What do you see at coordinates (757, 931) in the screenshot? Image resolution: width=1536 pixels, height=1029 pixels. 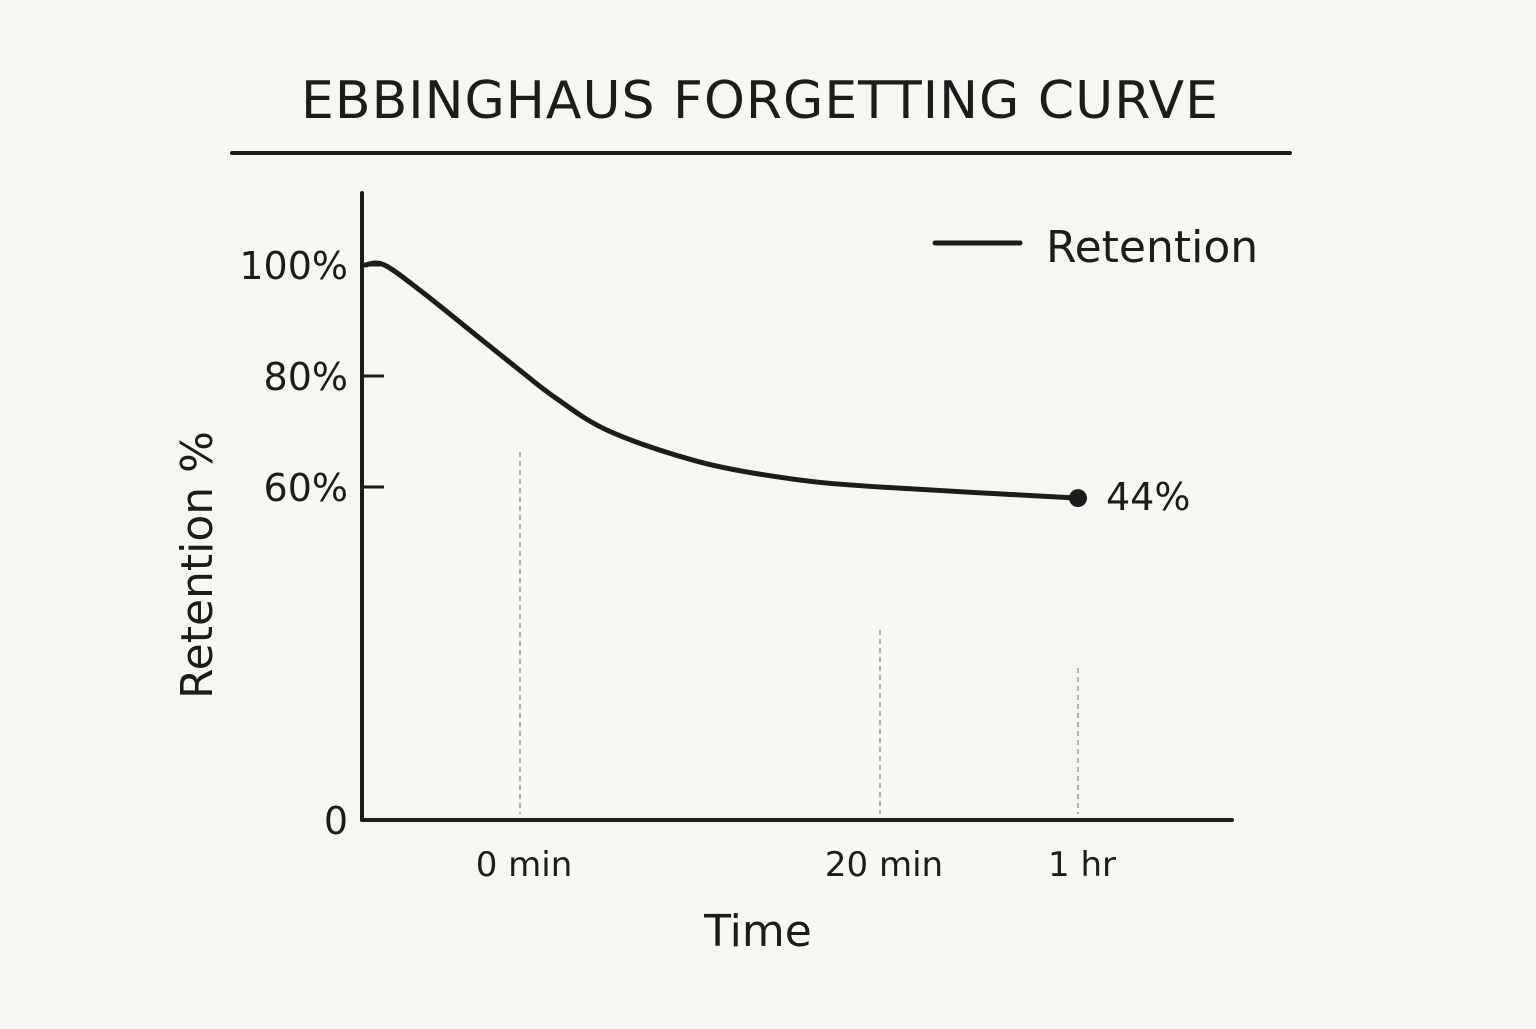 I see `x-axis-title: Time` at bounding box center [757, 931].